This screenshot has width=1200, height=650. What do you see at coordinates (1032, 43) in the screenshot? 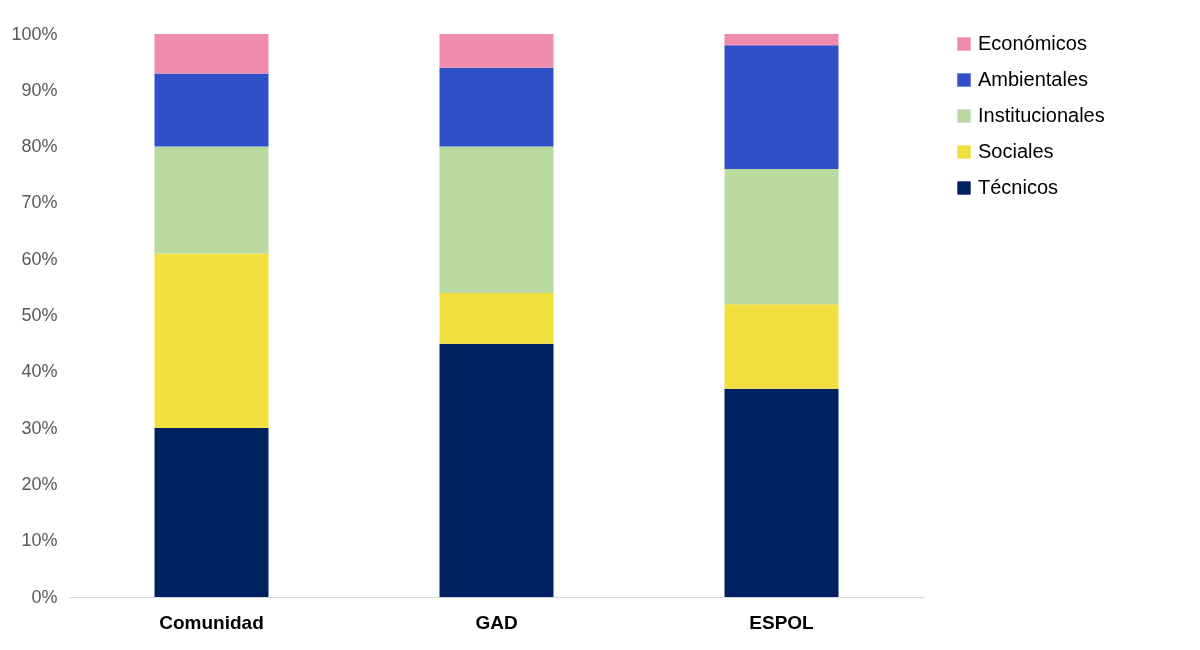
I see `legend-label: Económicos` at bounding box center [1032, 43].